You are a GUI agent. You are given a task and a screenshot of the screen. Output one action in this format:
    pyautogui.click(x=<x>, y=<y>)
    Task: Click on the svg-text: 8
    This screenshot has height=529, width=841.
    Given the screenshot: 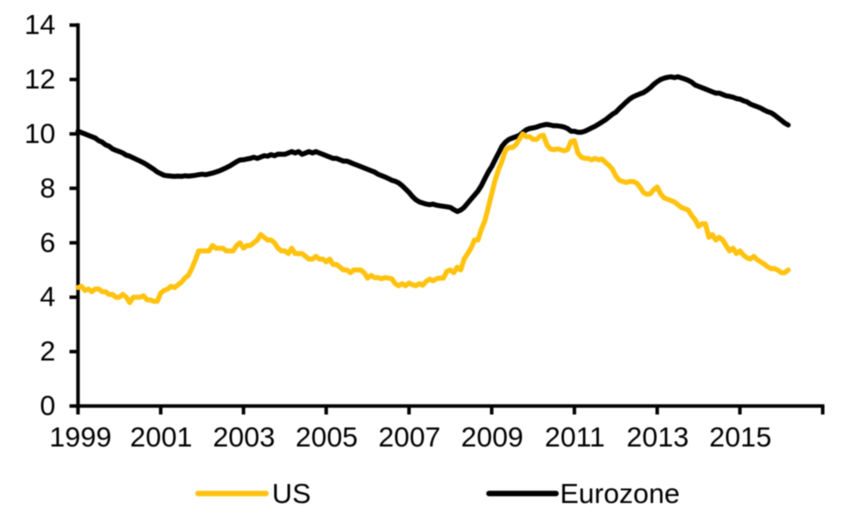 What is the action you would take?
    pyautogui.click(x=48, y=187)
    